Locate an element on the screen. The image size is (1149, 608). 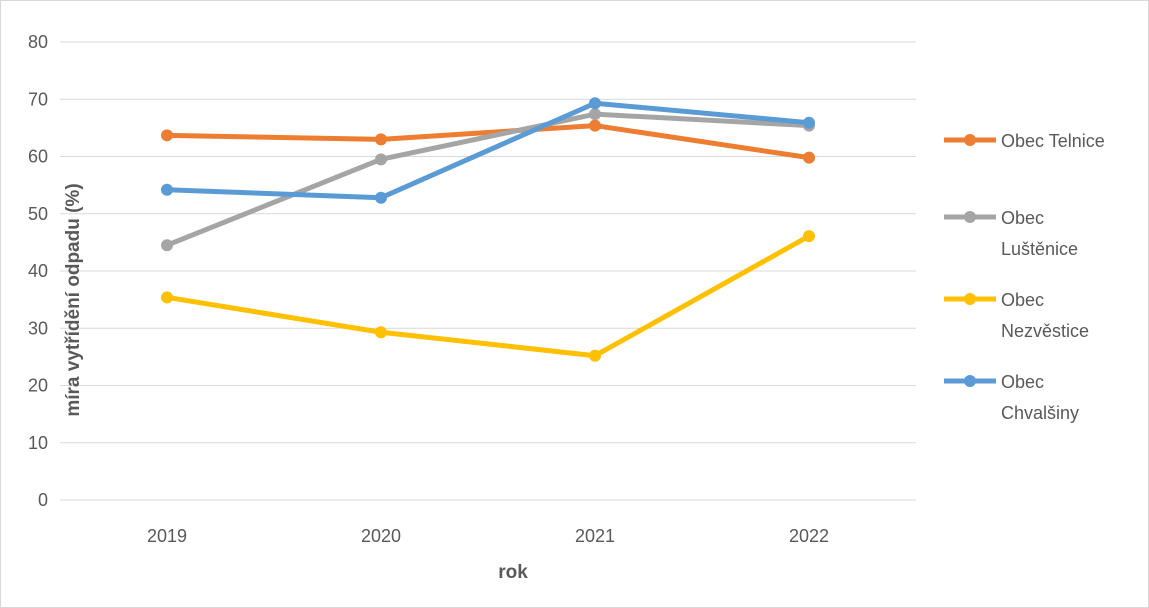
x-tick-label: 2022 is located at coordinates (809, 536).